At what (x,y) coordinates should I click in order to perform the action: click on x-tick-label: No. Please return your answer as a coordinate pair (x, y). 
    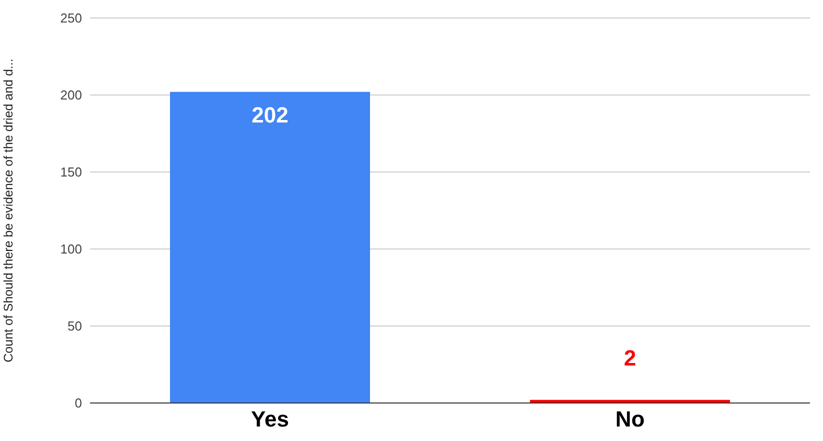
    Looking at the image, I should click on (630, 419).